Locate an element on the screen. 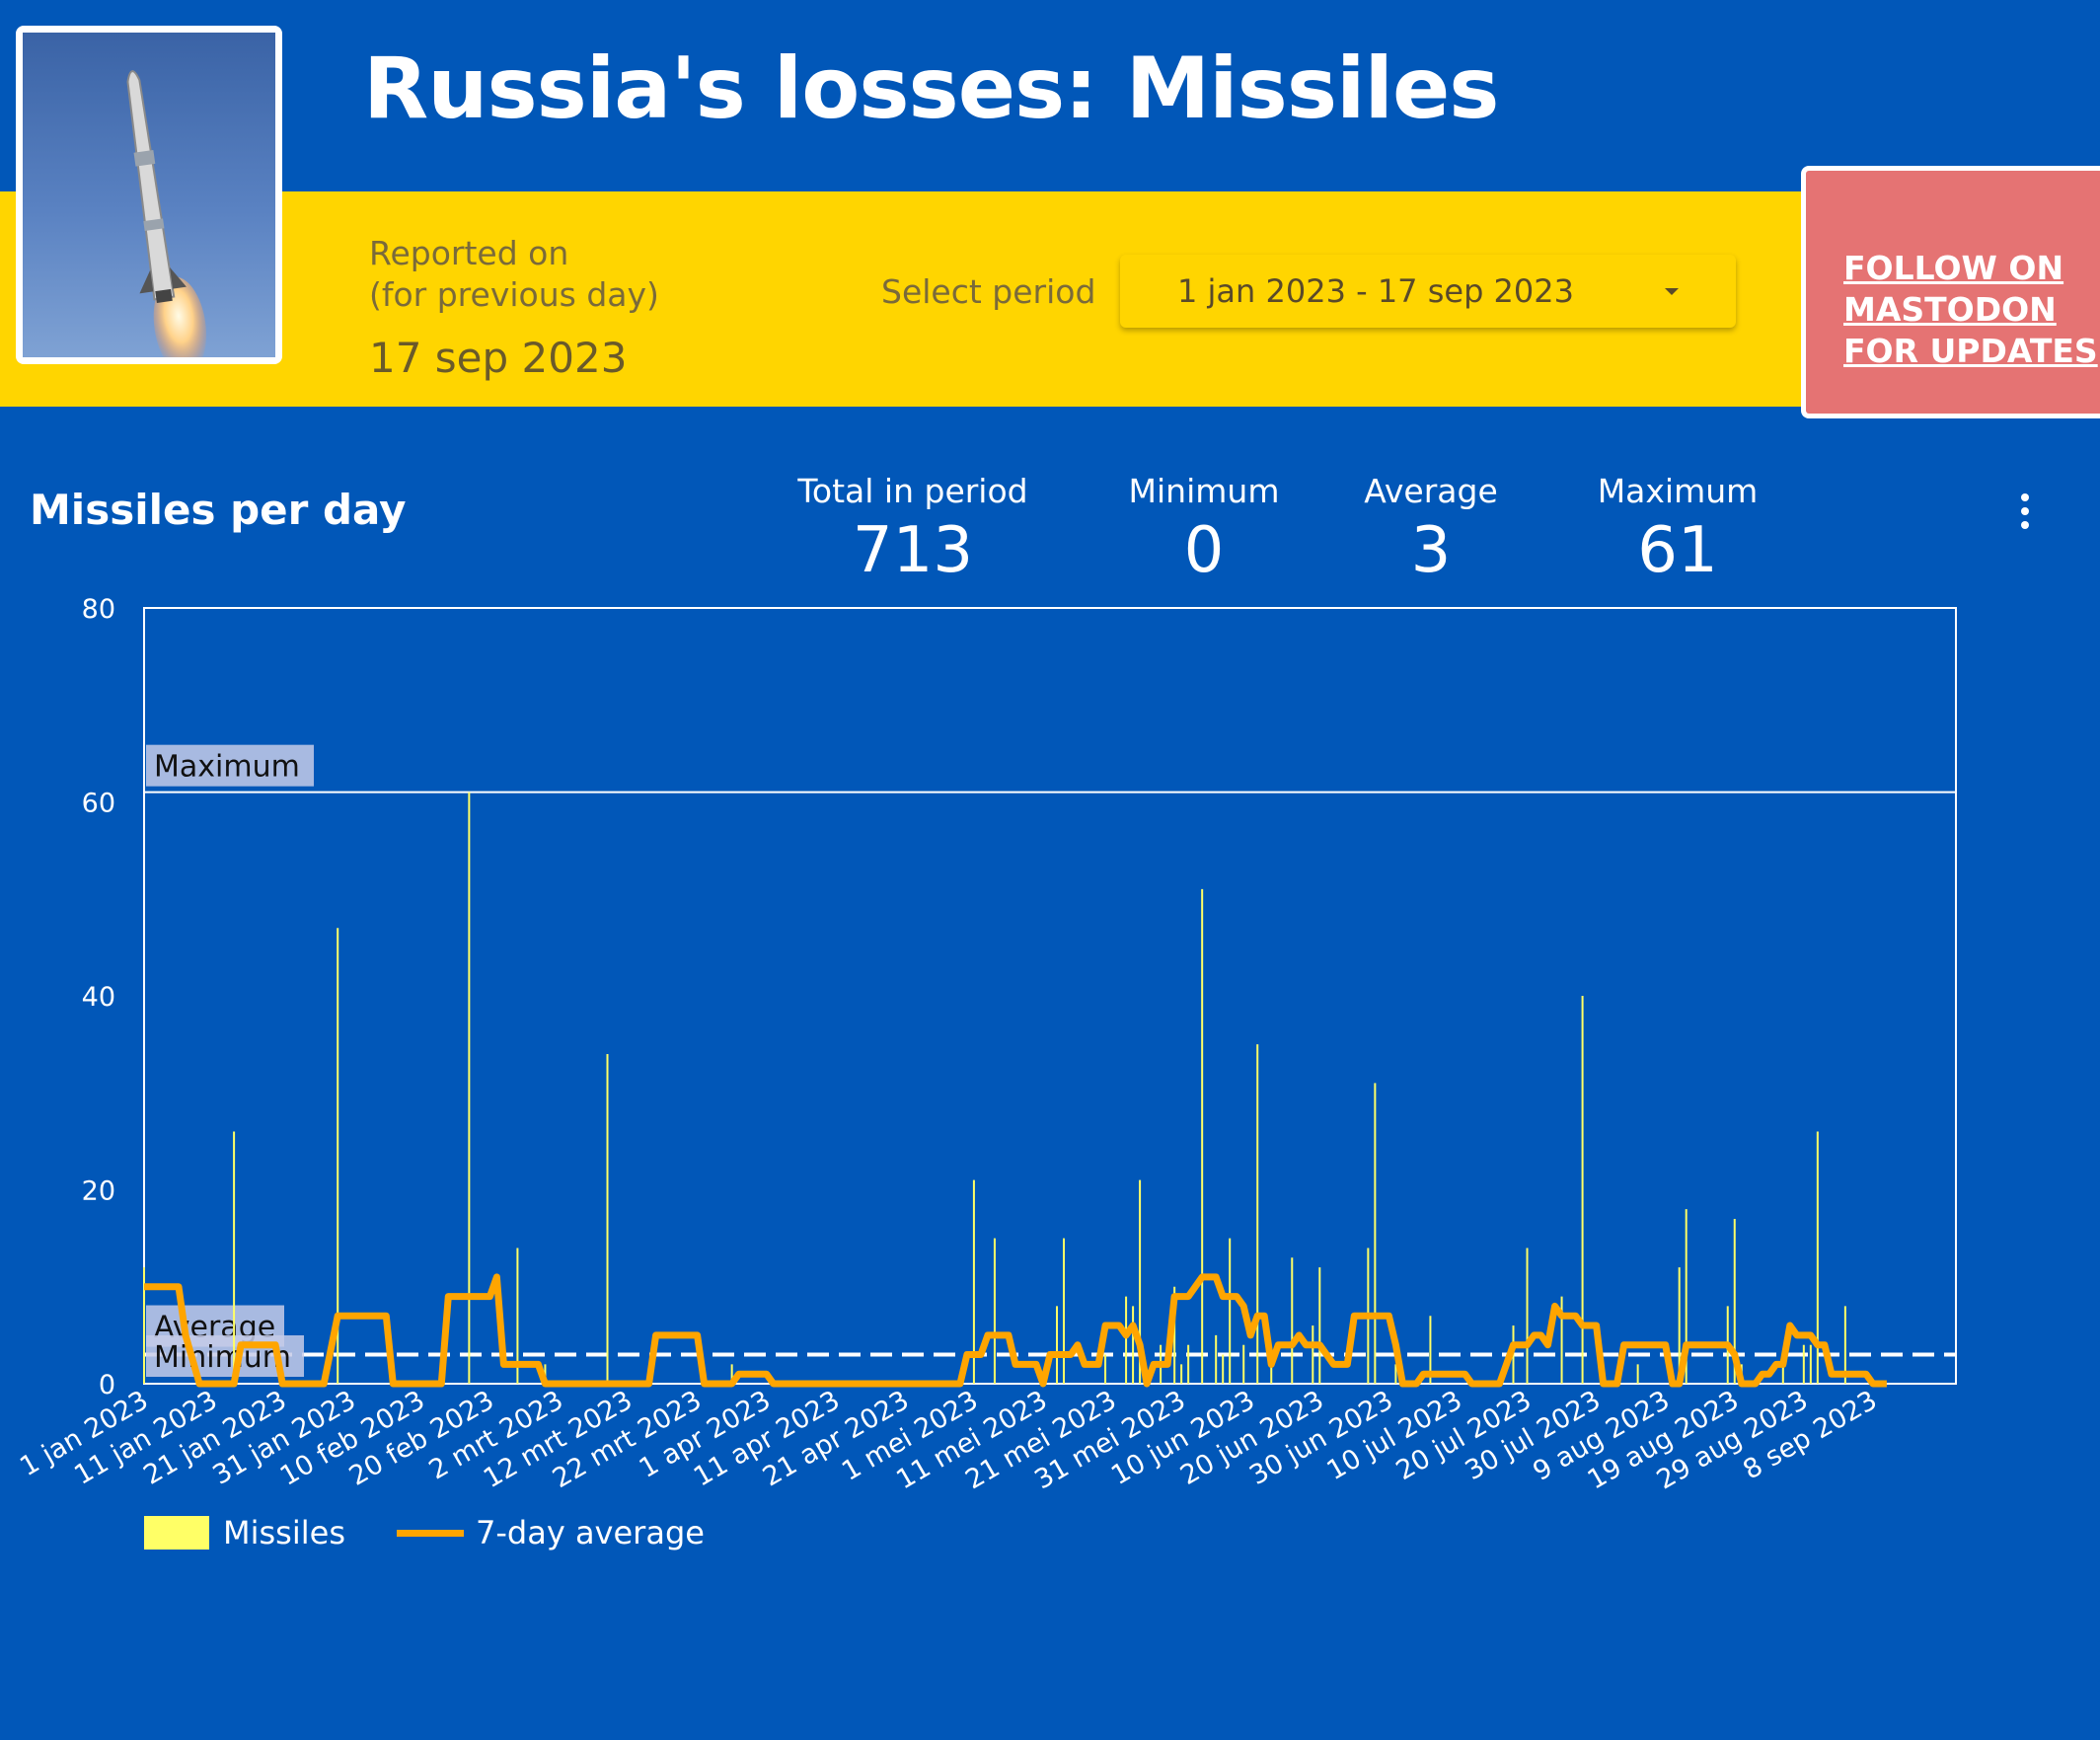 The image size is (2100, 1740). reported-label-line1: Reported on is located at coordinates (469, 253).